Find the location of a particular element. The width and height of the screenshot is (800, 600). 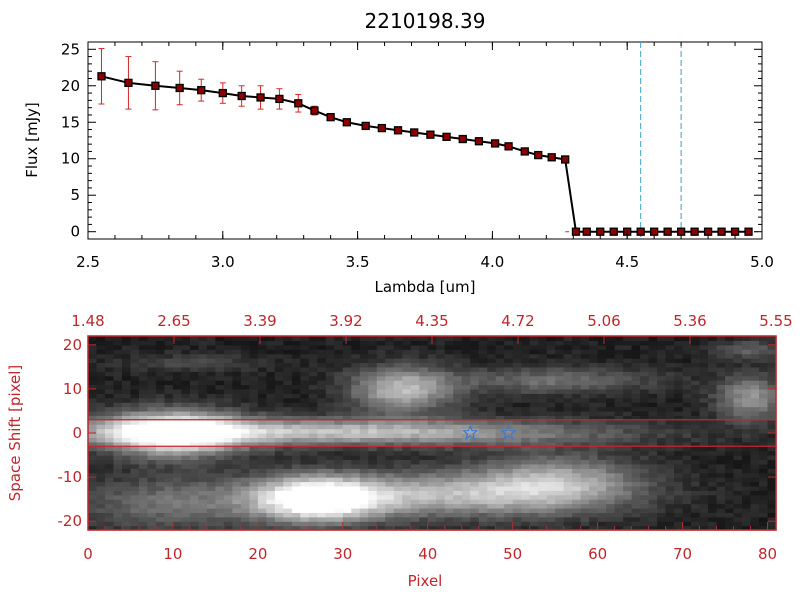

x-tick-label: 4.5 is located at coordinates (627, 262).